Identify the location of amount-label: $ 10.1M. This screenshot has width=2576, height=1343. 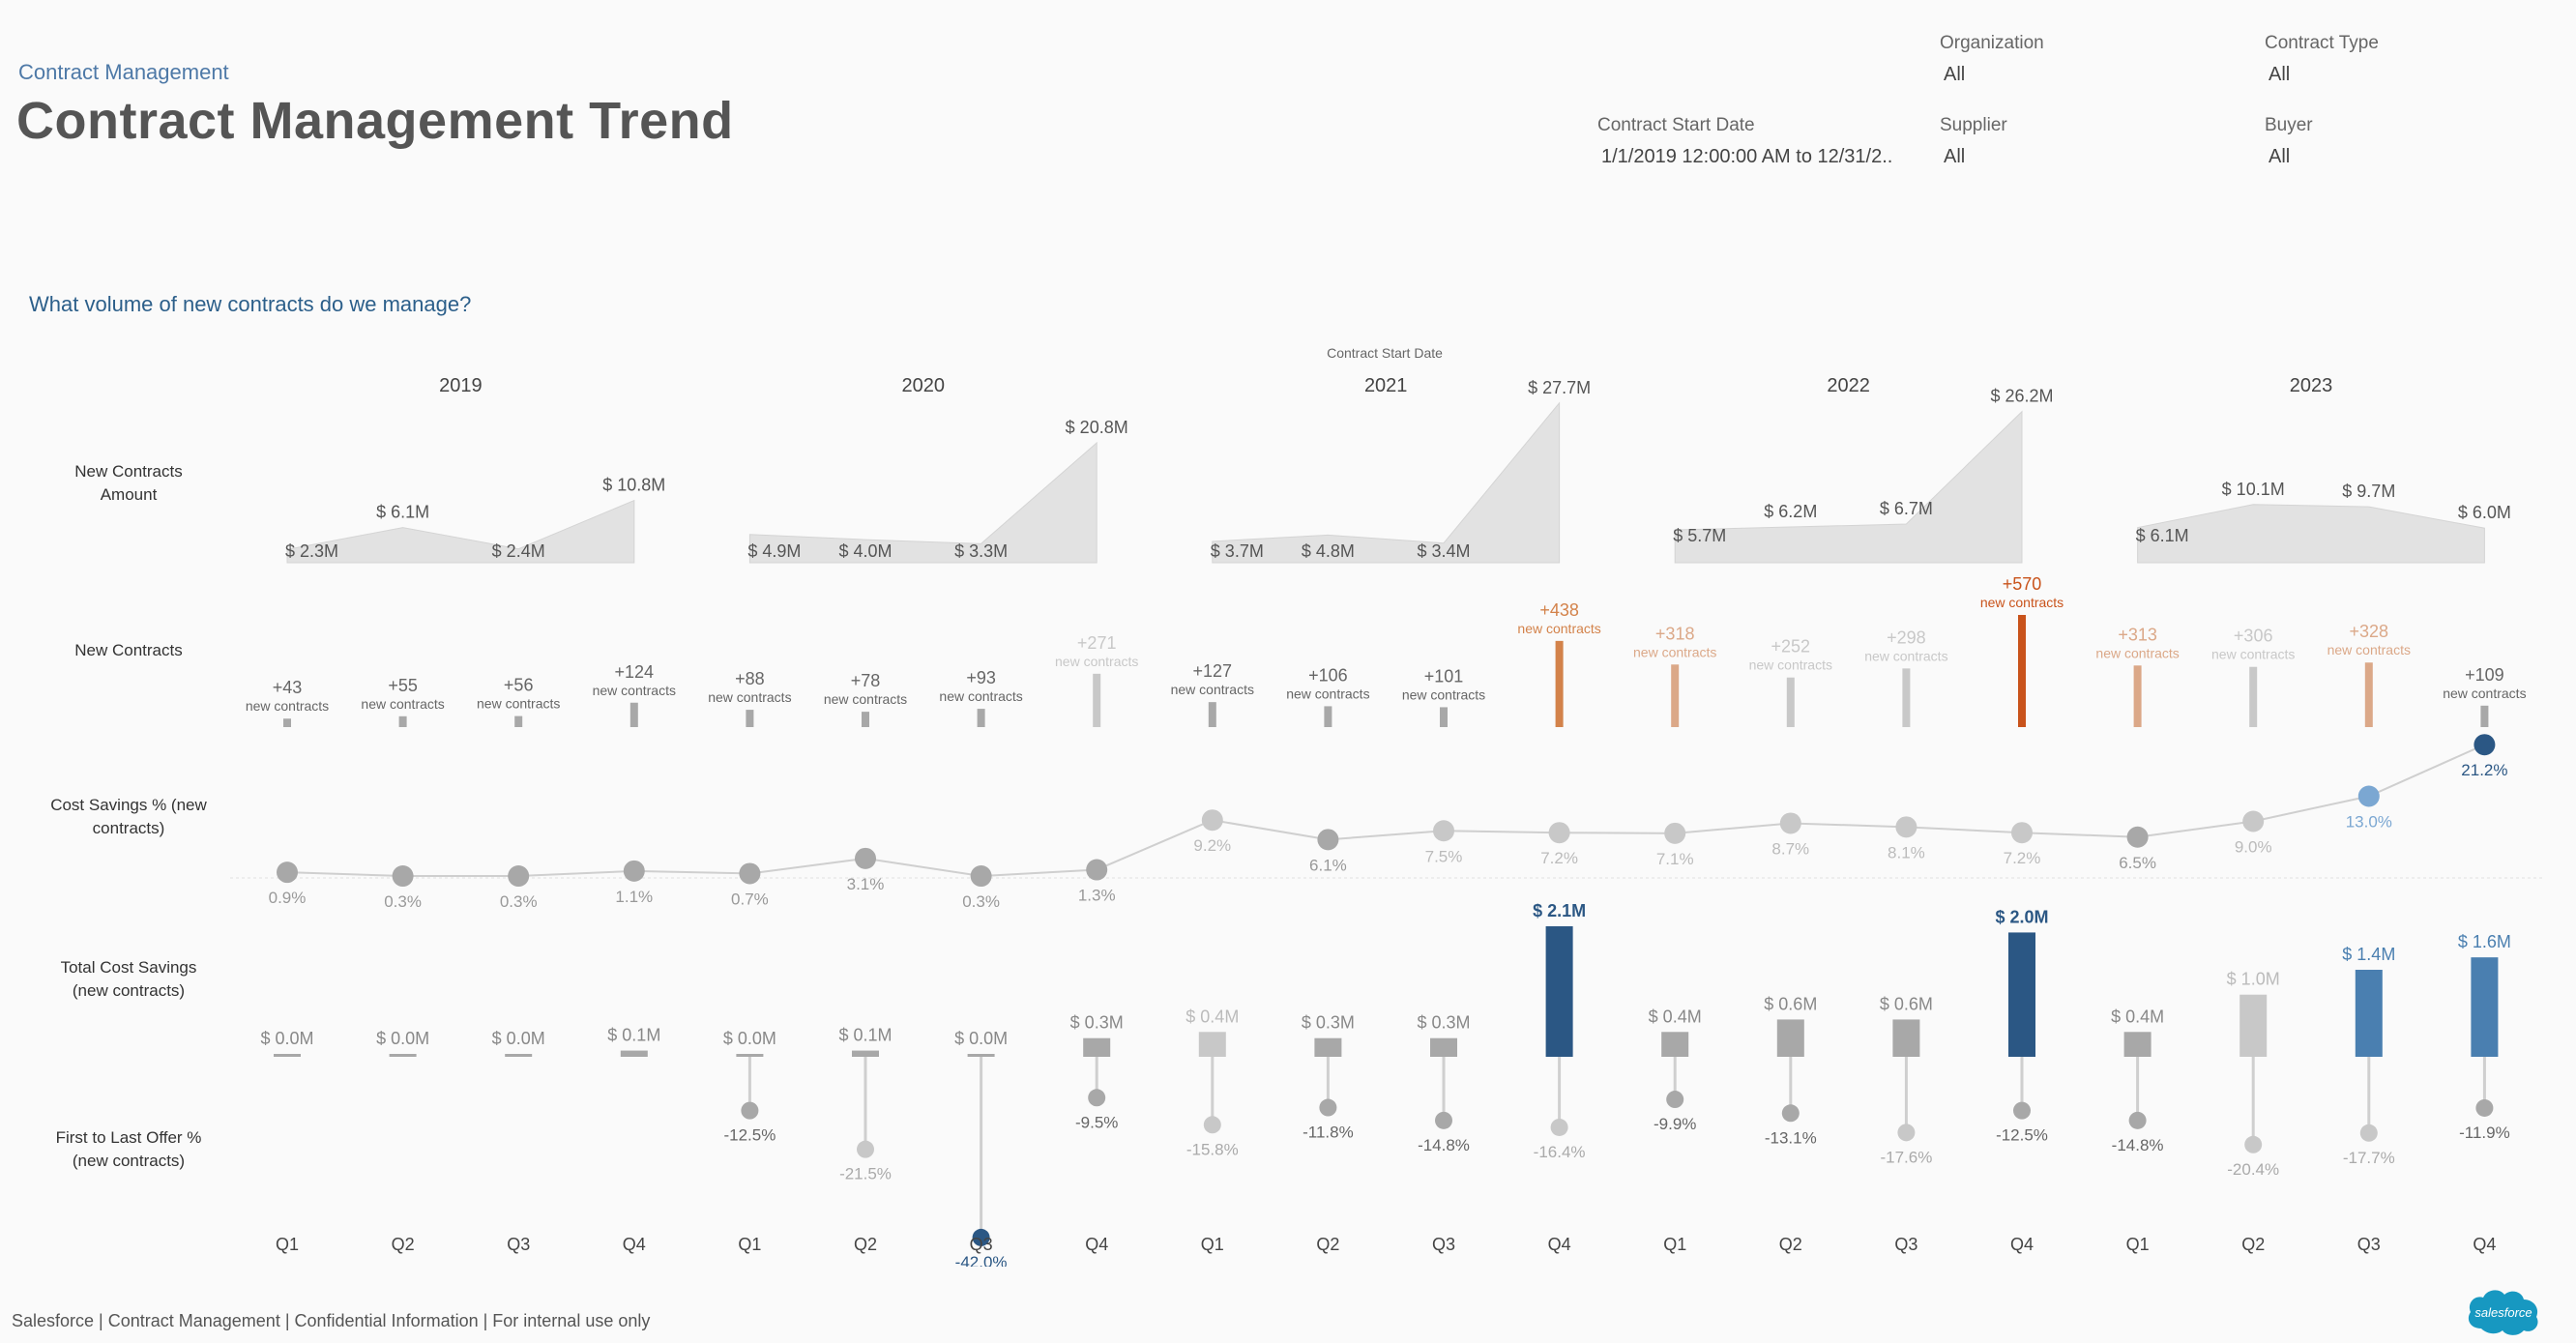
(2253, 489).